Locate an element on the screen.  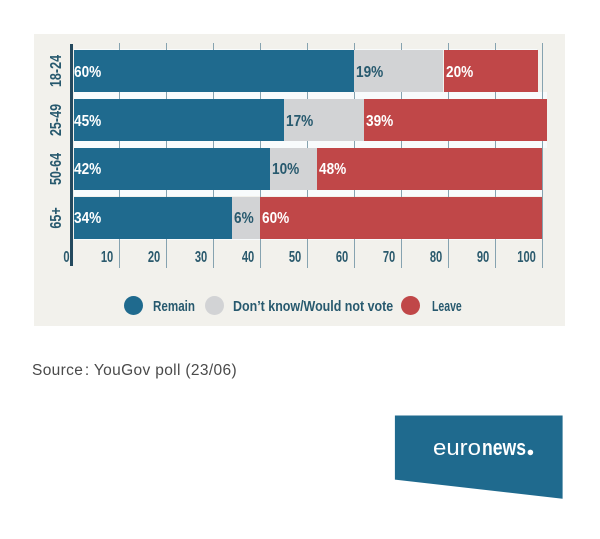
svg-text: news is located at coordinates (504, 447).